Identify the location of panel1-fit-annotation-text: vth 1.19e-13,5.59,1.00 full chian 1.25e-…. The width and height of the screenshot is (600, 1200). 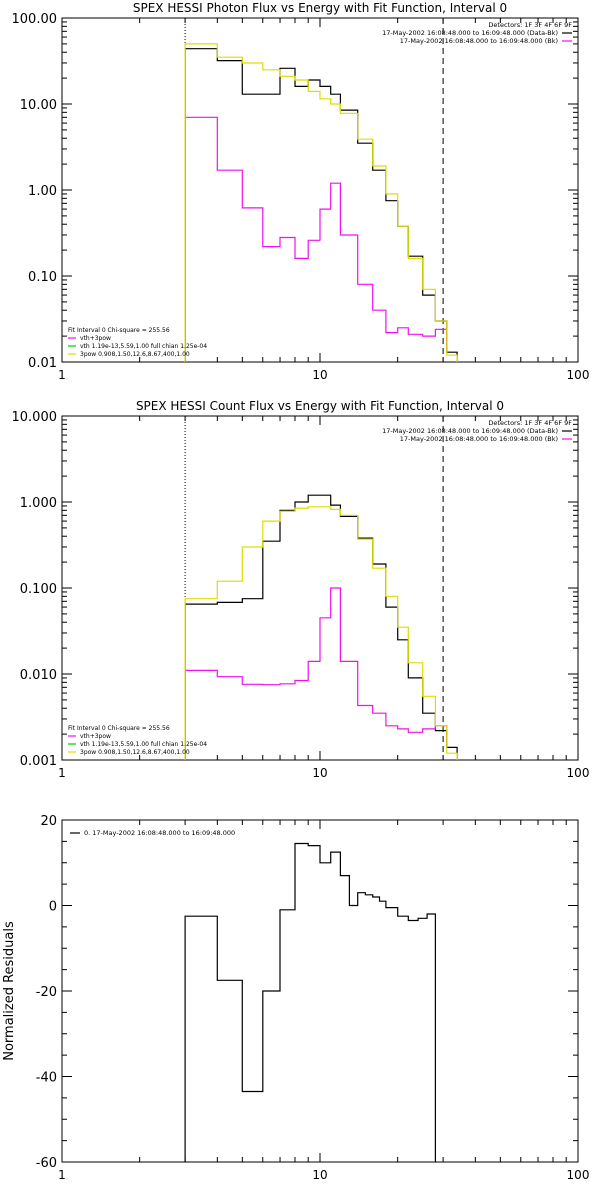
(143, 346).